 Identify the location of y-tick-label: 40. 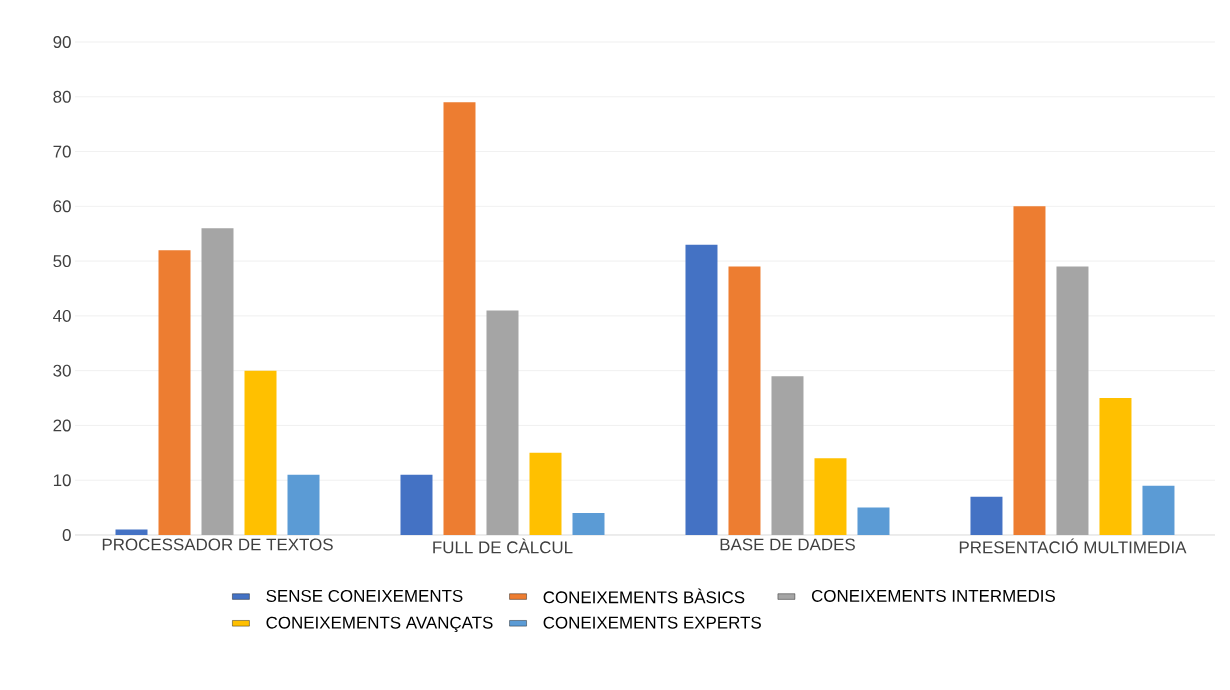
(62, 315).